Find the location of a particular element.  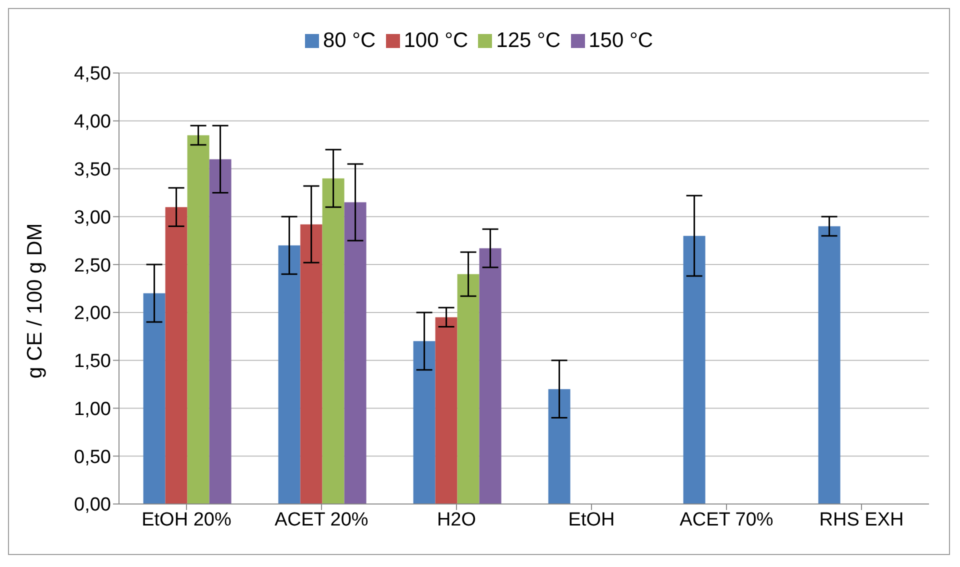

y-tick-label: 4,50 is located at coordinates (92, 74).